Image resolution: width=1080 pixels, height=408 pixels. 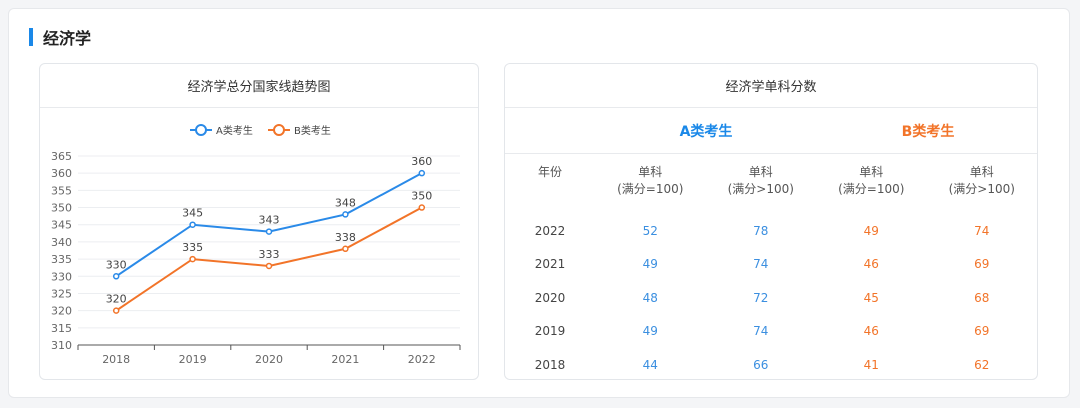 I want to click on legend-label: B类考生, so click(x=312, y=130).